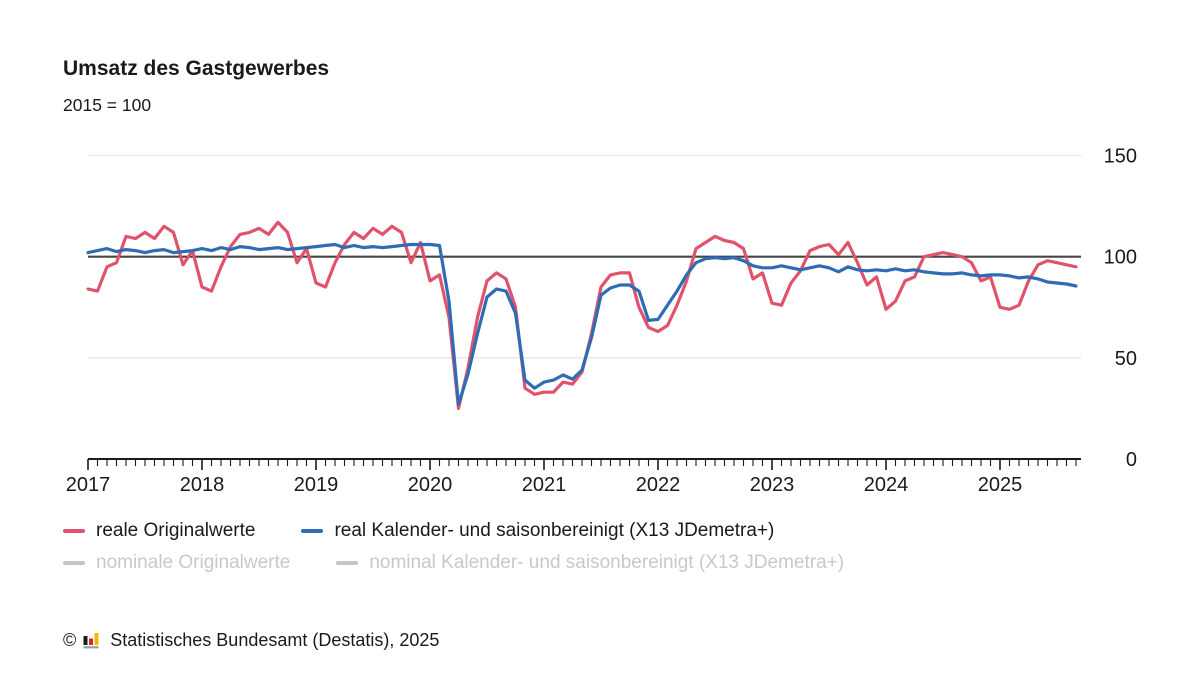 This screenshot has width=1200, height=675. I want to click on x-axis-year-label: 2017, so click(88, 485).